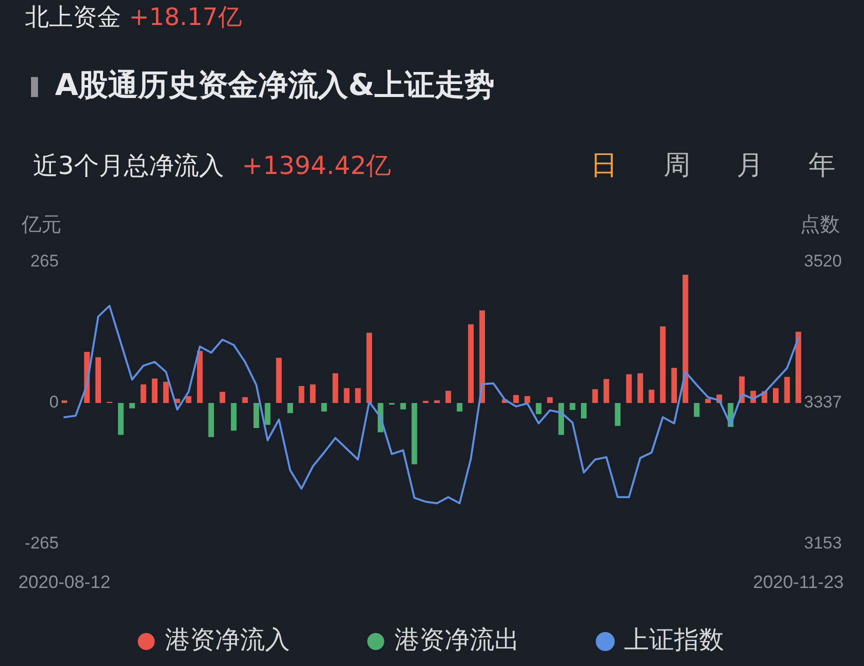  What do you see at coordinates (798, 582) in the screenshot?
I see `x-tick-label: 2020-11-23` at bounding box center [798, 582].